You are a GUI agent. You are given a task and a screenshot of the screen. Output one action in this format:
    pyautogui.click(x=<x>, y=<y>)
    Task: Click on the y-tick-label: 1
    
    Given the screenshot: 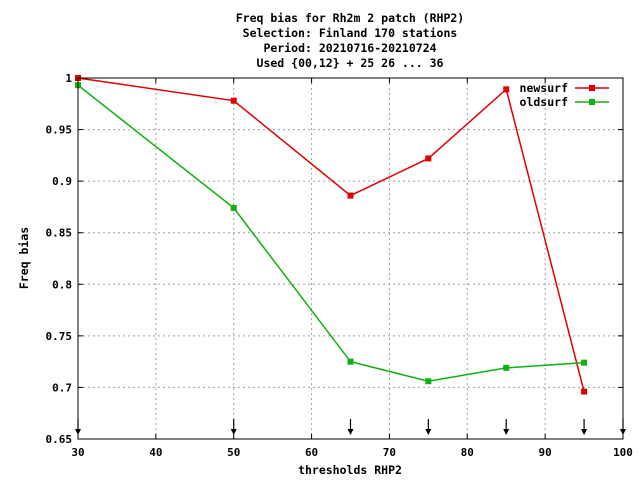 What is the action you would take?
    pyautogui.click(x=68, y=78)
    